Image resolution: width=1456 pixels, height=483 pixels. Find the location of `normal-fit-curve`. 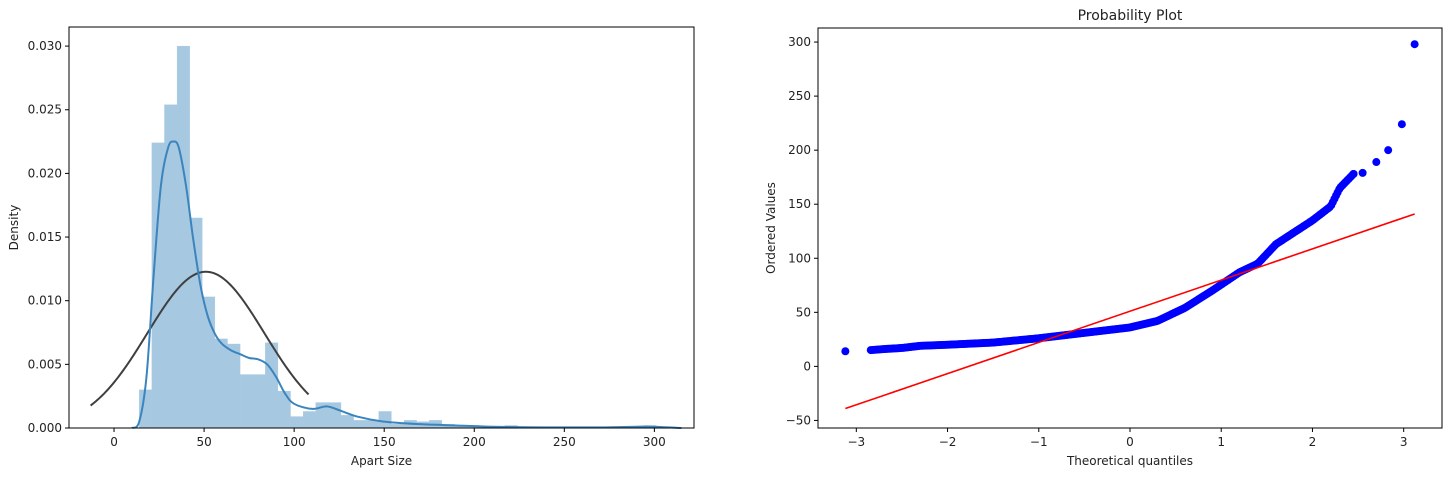

normal-fit-curve is located at coordinates (200, 338).